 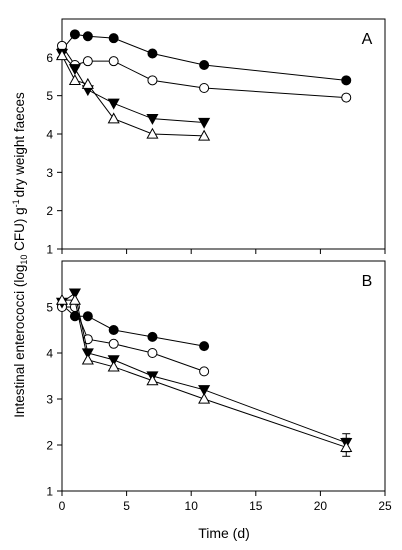 I want to click on x-tick-label: 5, so click(x=126, y=506).